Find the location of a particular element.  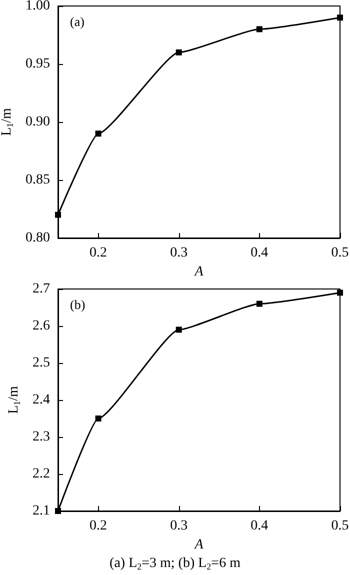

y-tick-label: 2.7 is located at coordinates (41, 289).